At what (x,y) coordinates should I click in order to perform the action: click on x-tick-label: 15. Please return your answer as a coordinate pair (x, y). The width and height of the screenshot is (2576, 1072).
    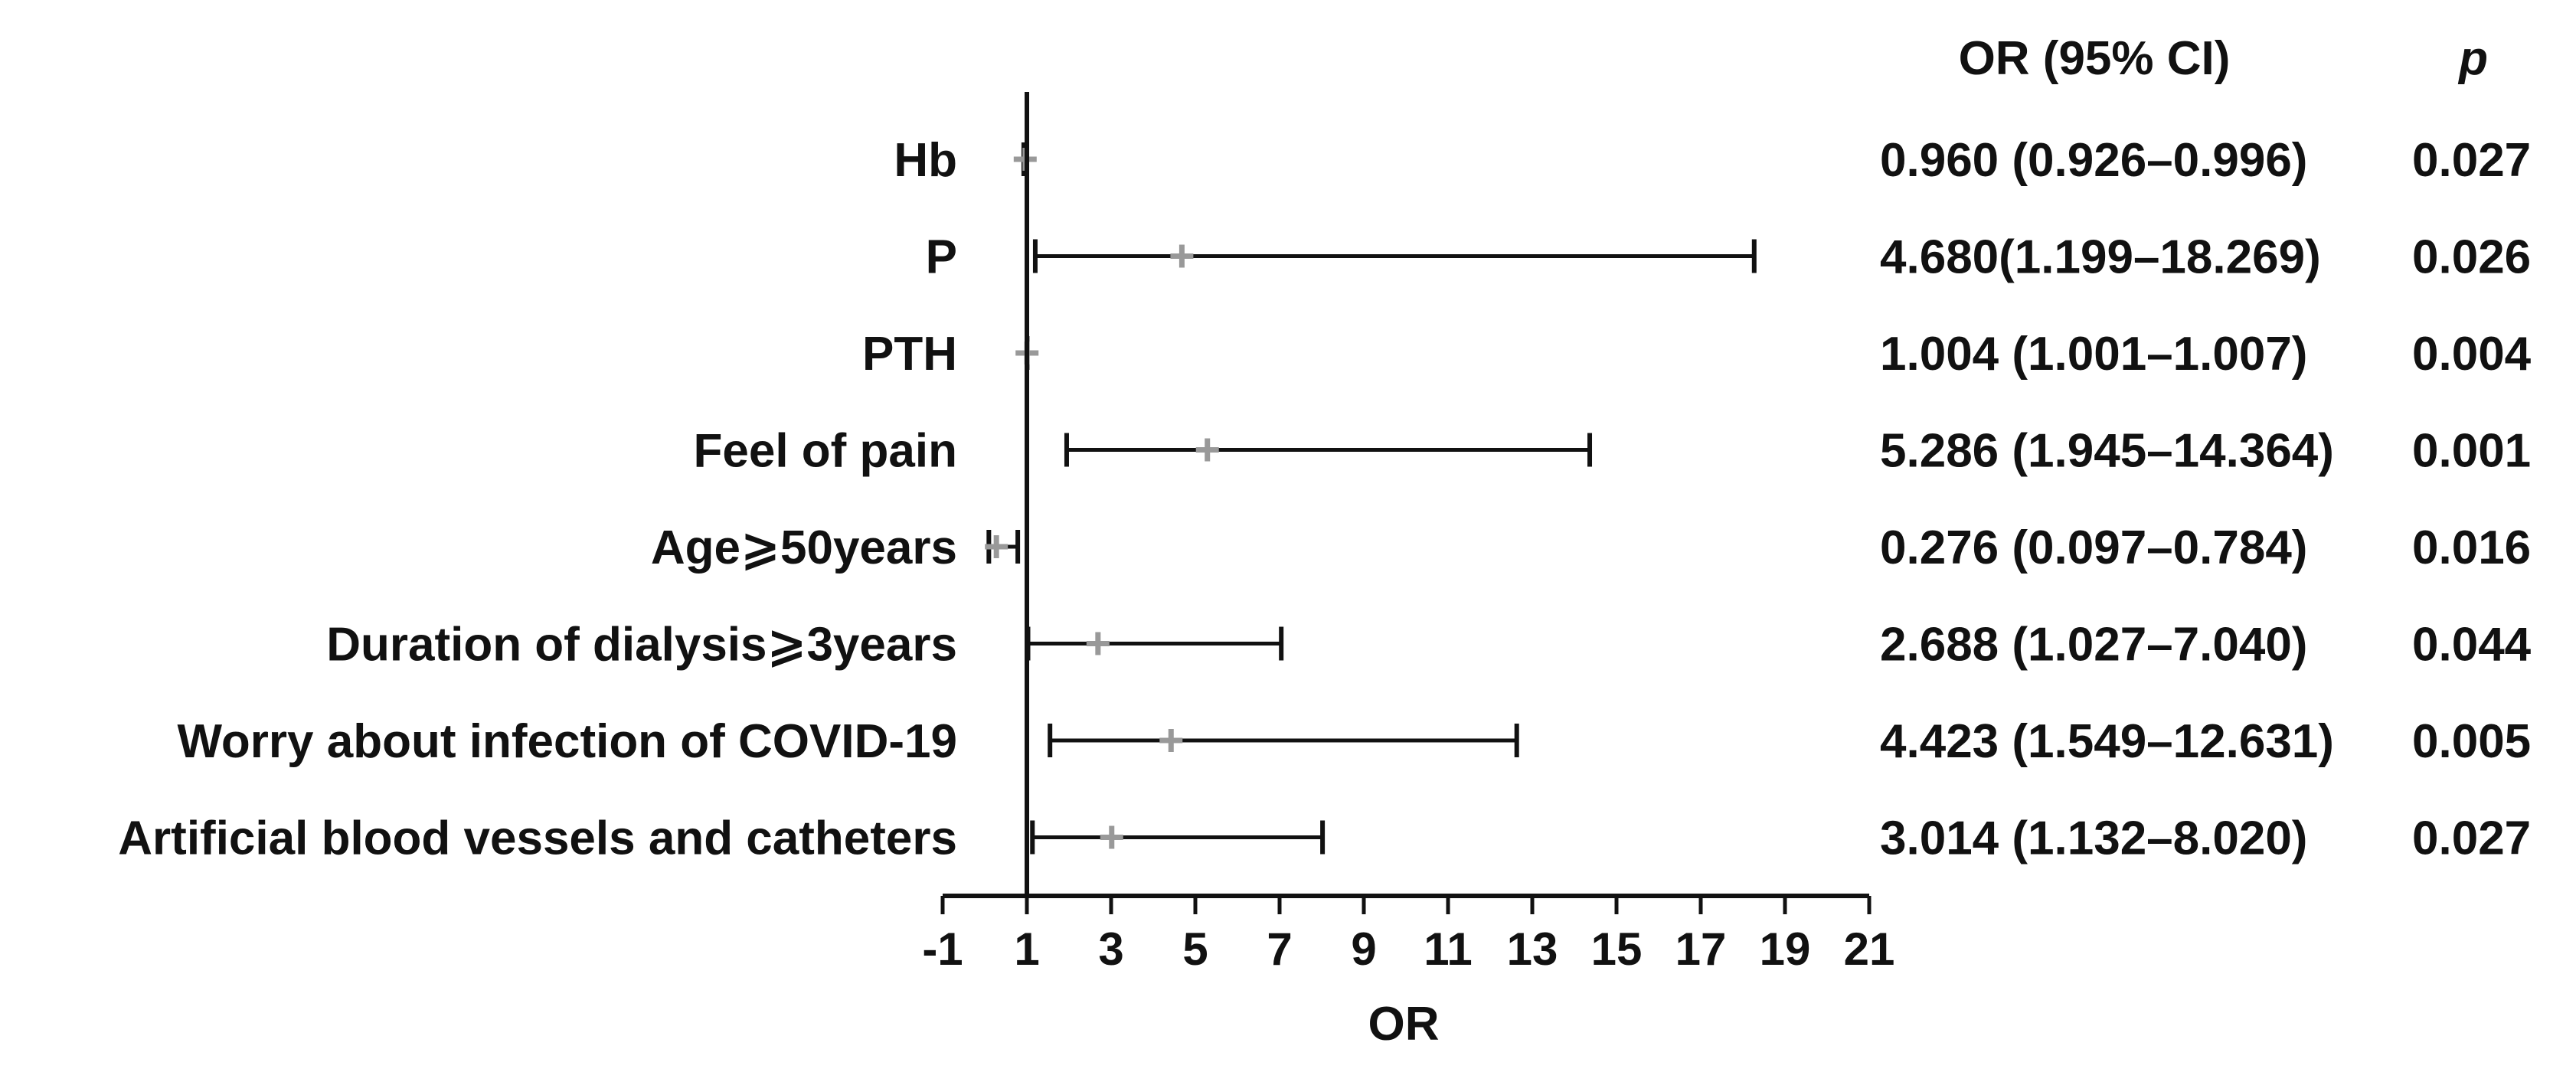
    Looking at the image, I should click on (1617, 949).